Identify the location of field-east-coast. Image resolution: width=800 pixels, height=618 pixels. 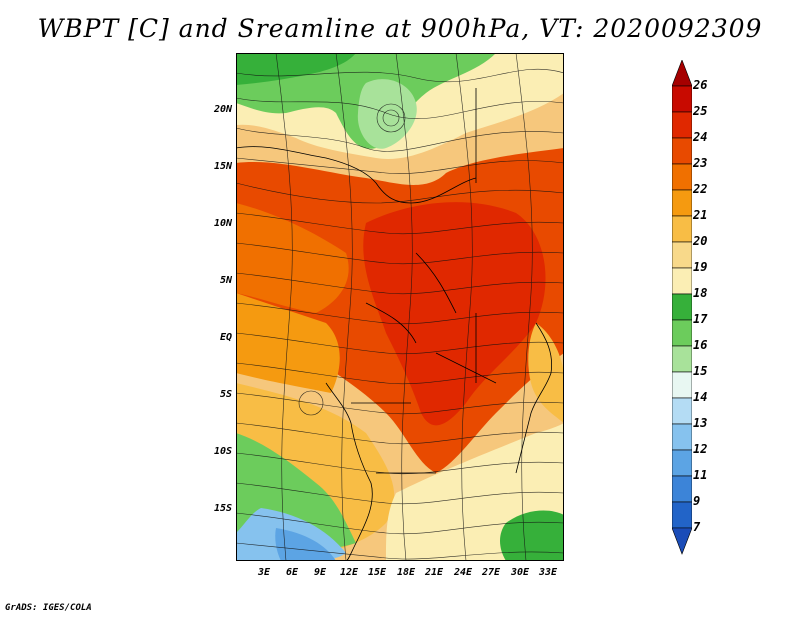
(546, 373).